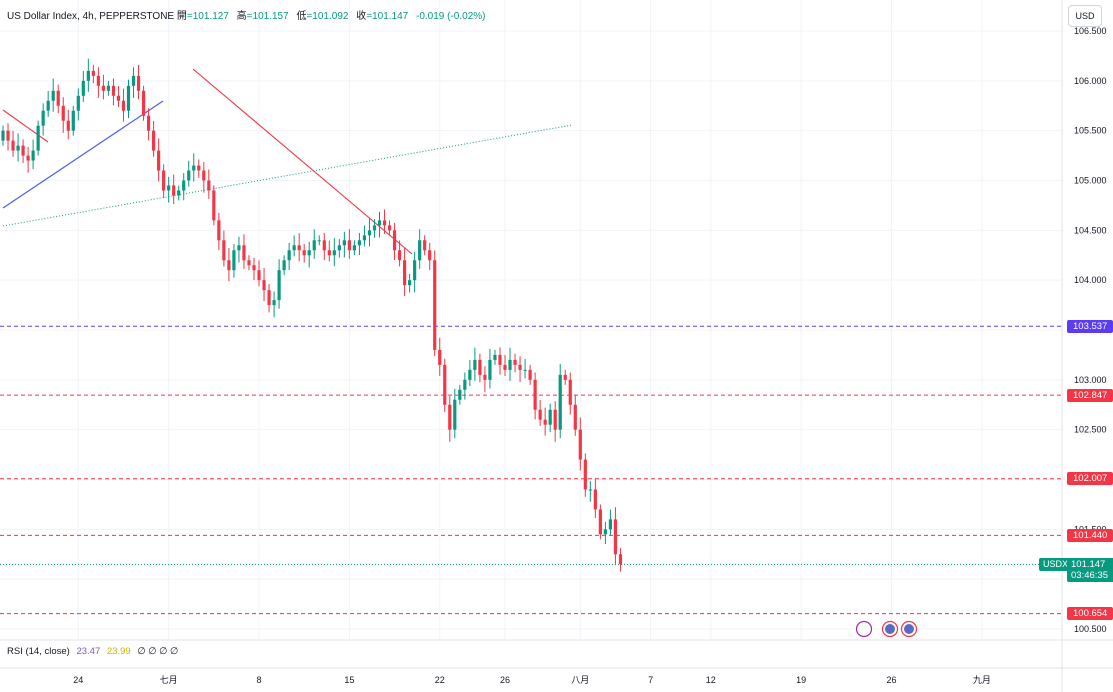 Image resolution: width=1113 pixels, height=692 pixels. Describe the element at coordinates (532, 680) in the screenshot. I see `time-axis: 24 七月 8 15 22 26 八月 7 12 19 26 九月` at that location.